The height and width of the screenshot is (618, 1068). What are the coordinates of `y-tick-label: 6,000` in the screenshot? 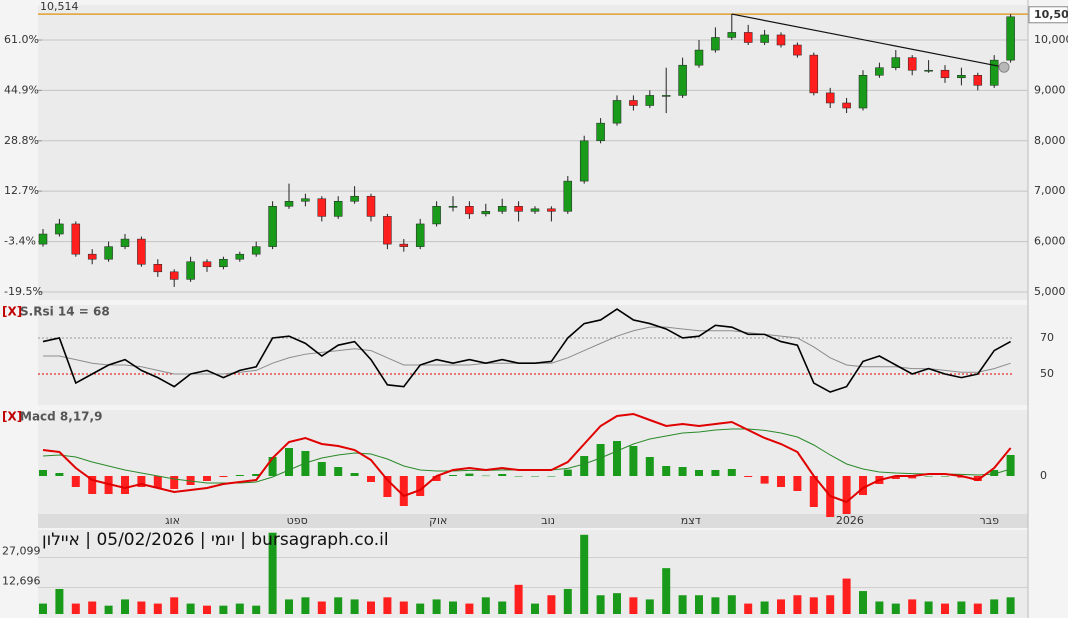 It's located at (1050, 241).